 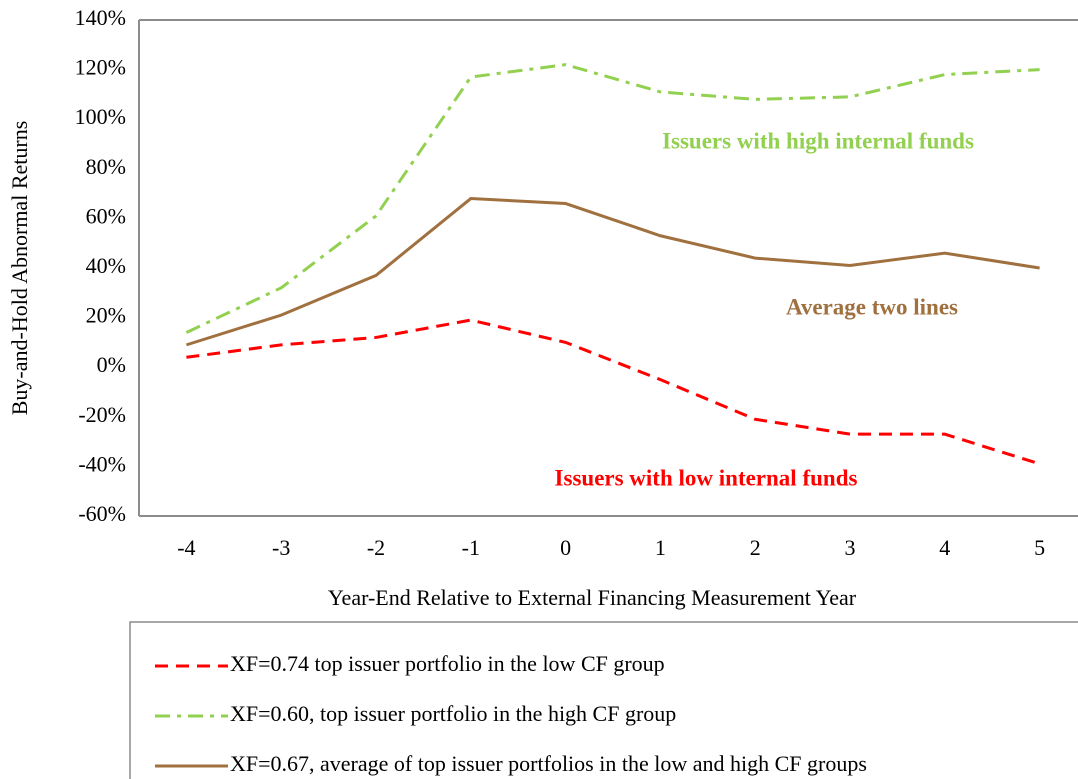 I want to click on x-tick-label: -1, so click(x=471, y=547).